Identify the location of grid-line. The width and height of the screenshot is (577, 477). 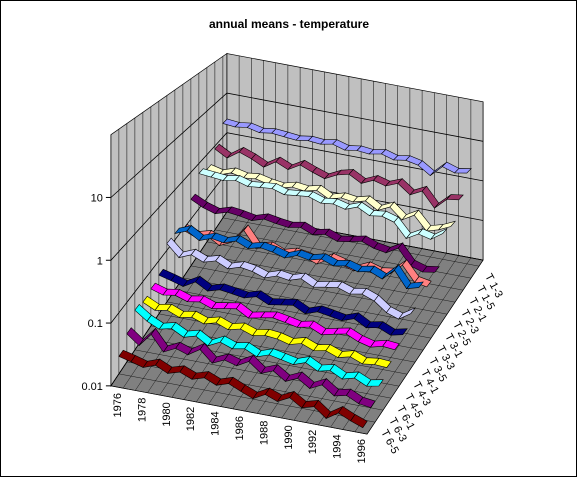
(297, 145).